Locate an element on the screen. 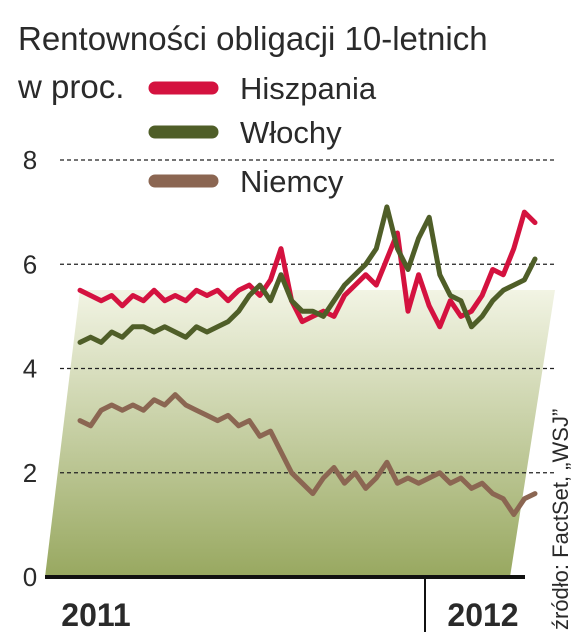 Image resolution: width=577 pixels, height=640 pixels. y-tick-label: 2 is located at coordinates (30, 473).